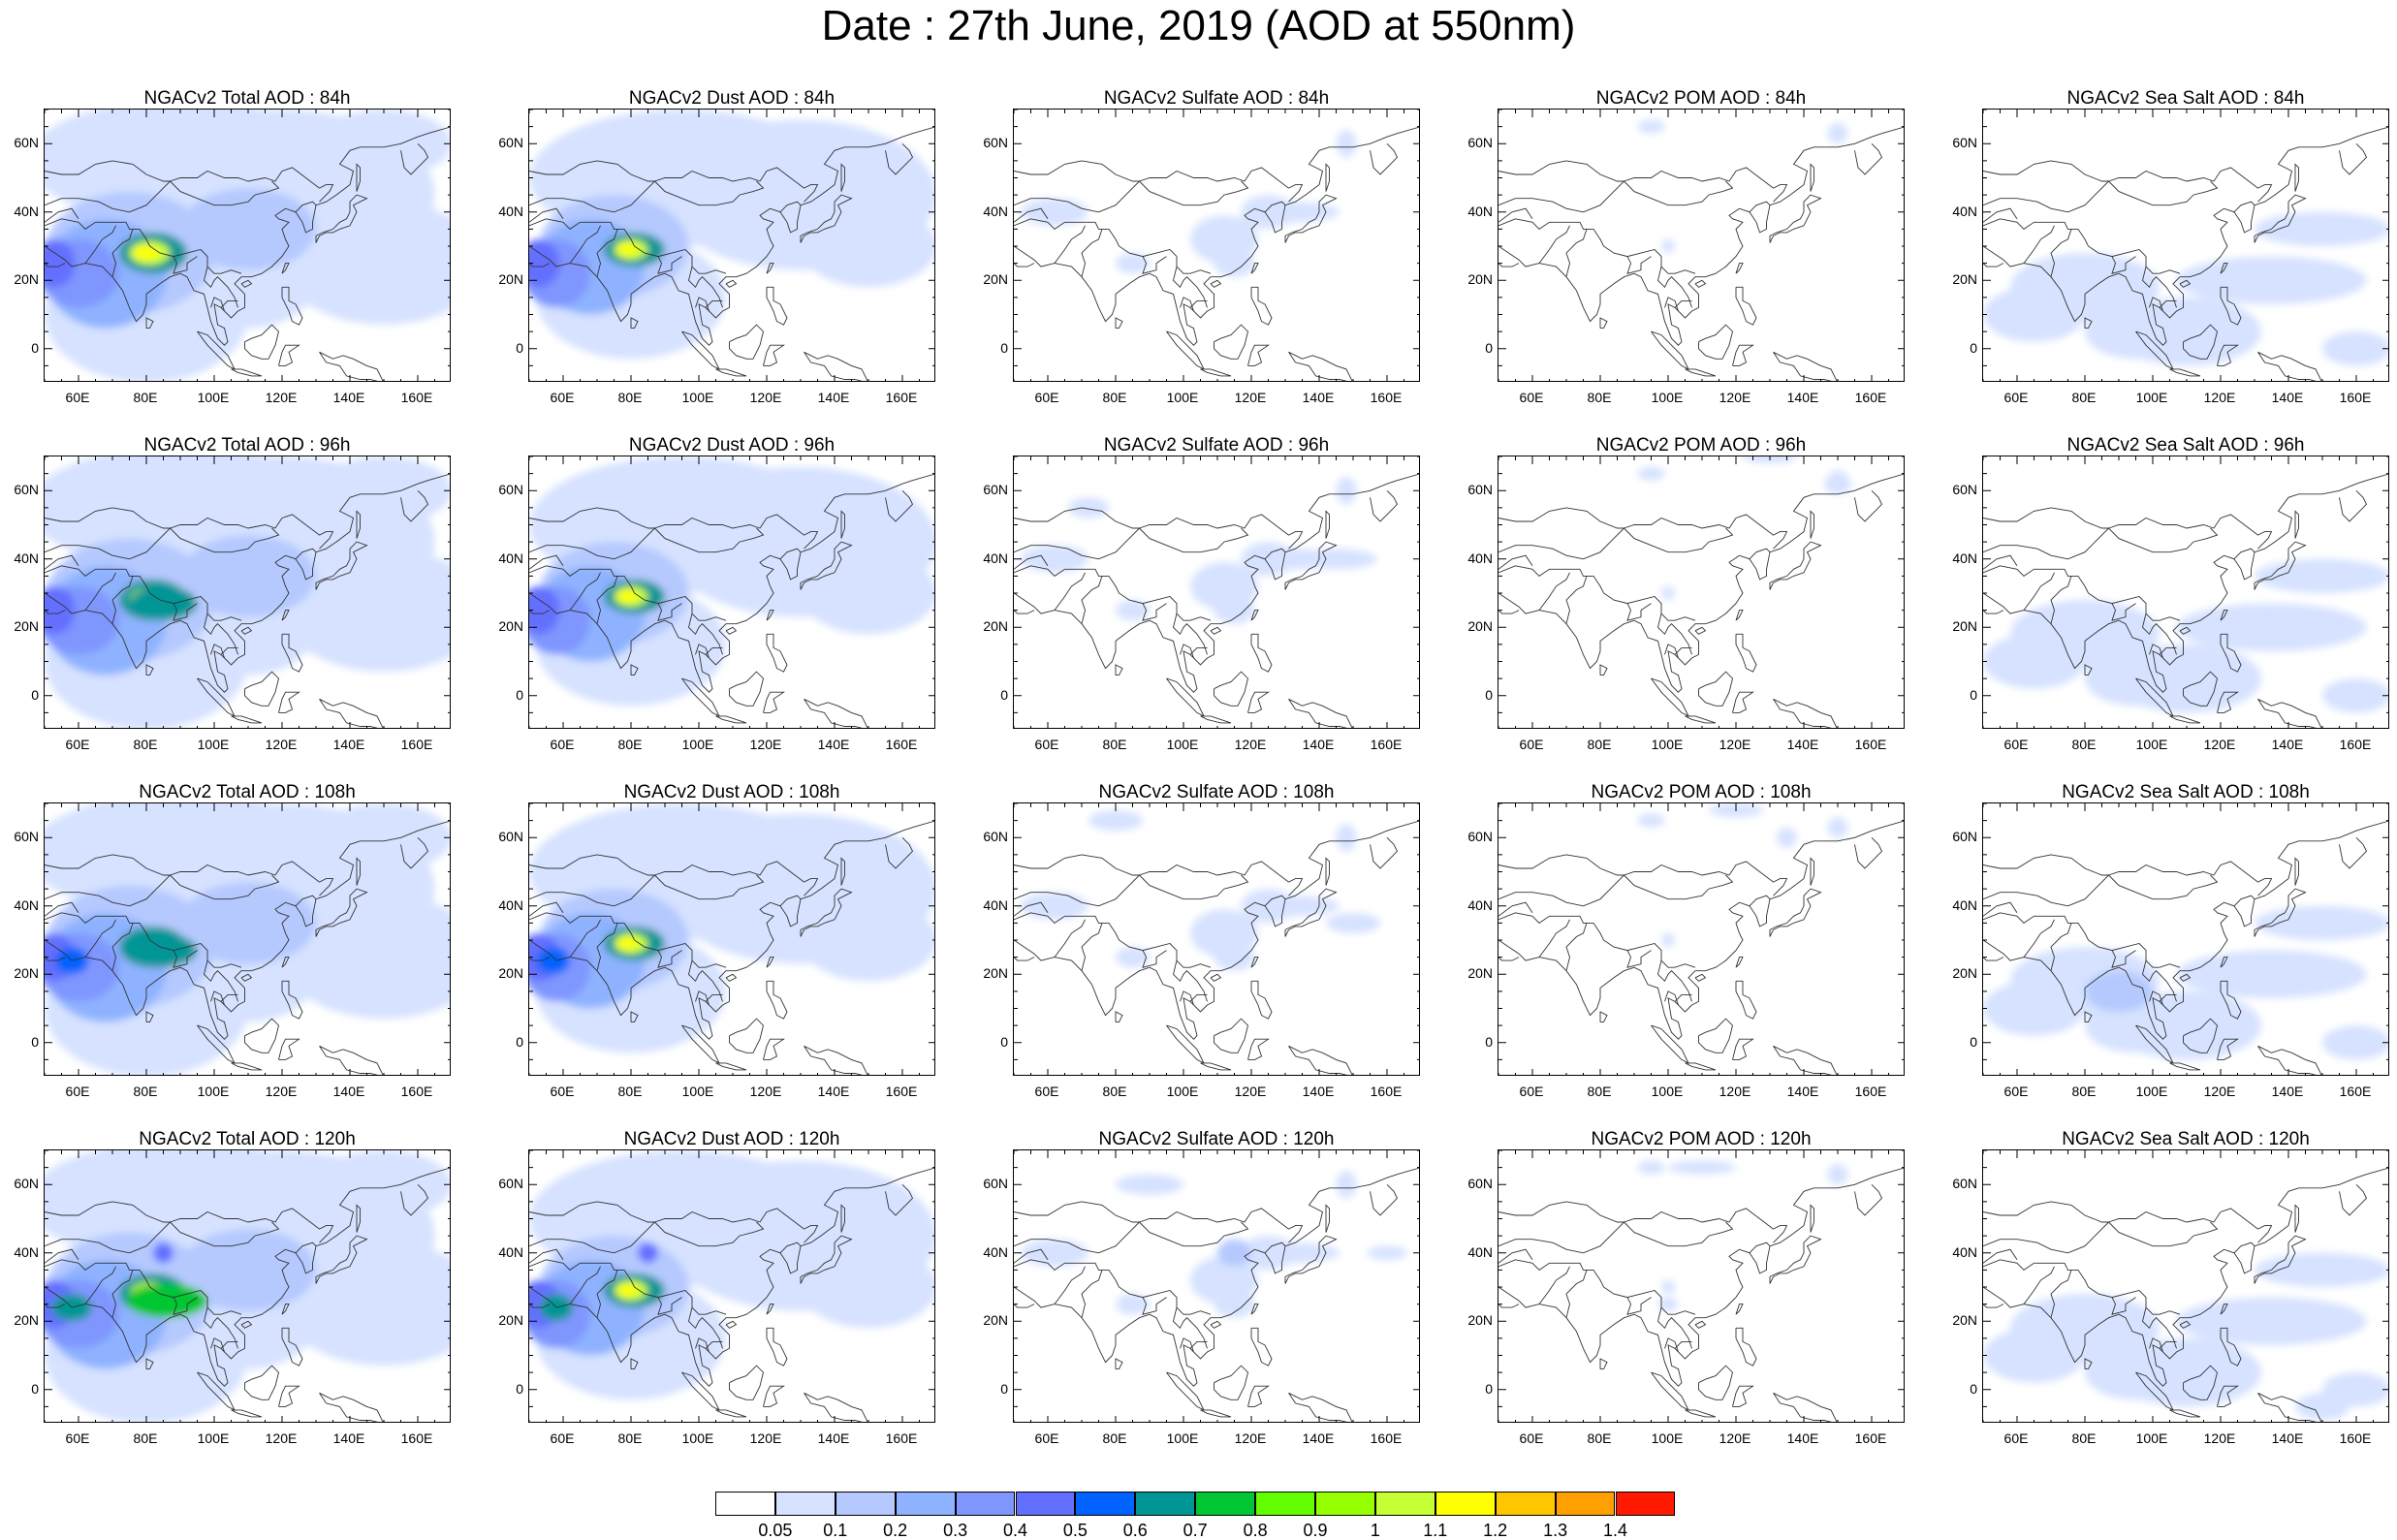  Describe the element at coordinates (731, 245) in the screenshot. I see `map-frame` at that location.